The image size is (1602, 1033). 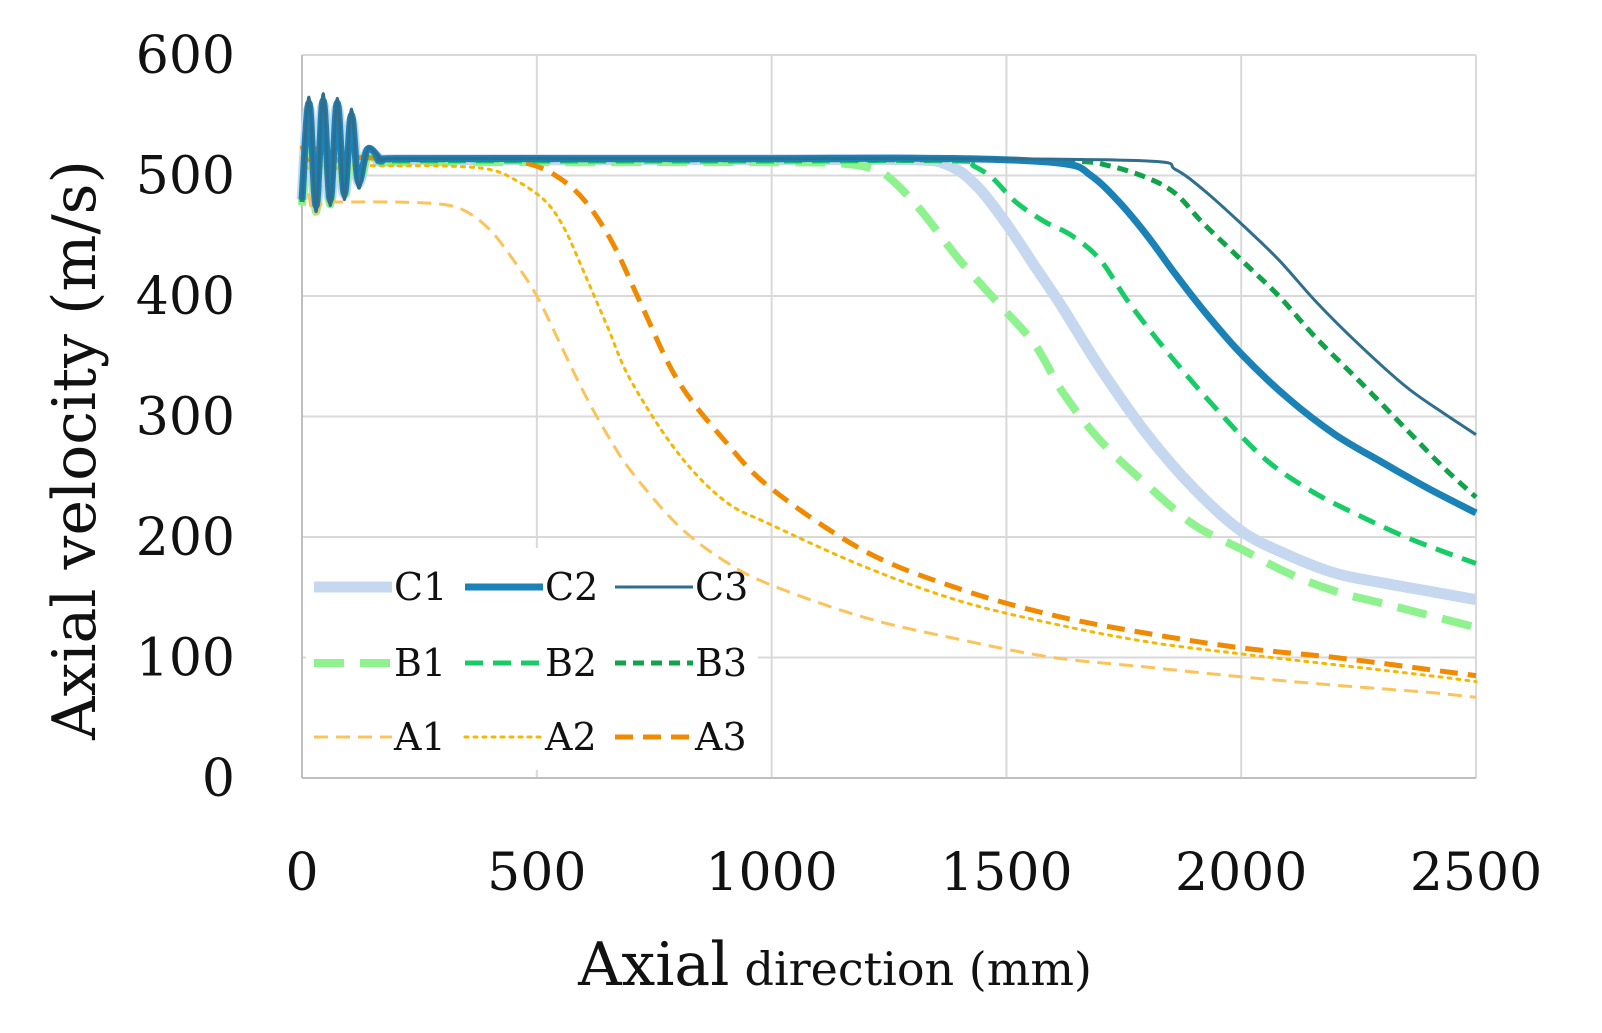 I want to click on x-tick-label: 2500, so click(x=1476, y=873).